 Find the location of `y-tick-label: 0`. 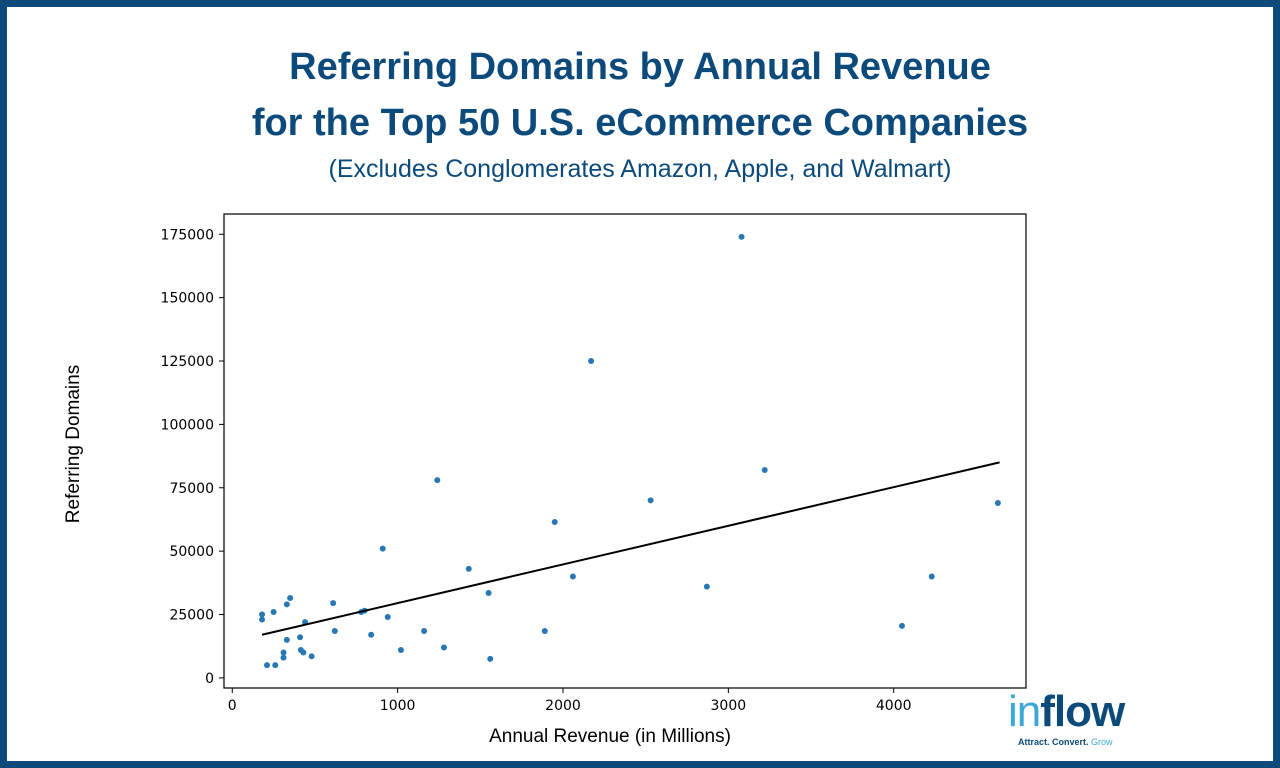

y-tick-label: 0 is located at coordinates (209, 679).